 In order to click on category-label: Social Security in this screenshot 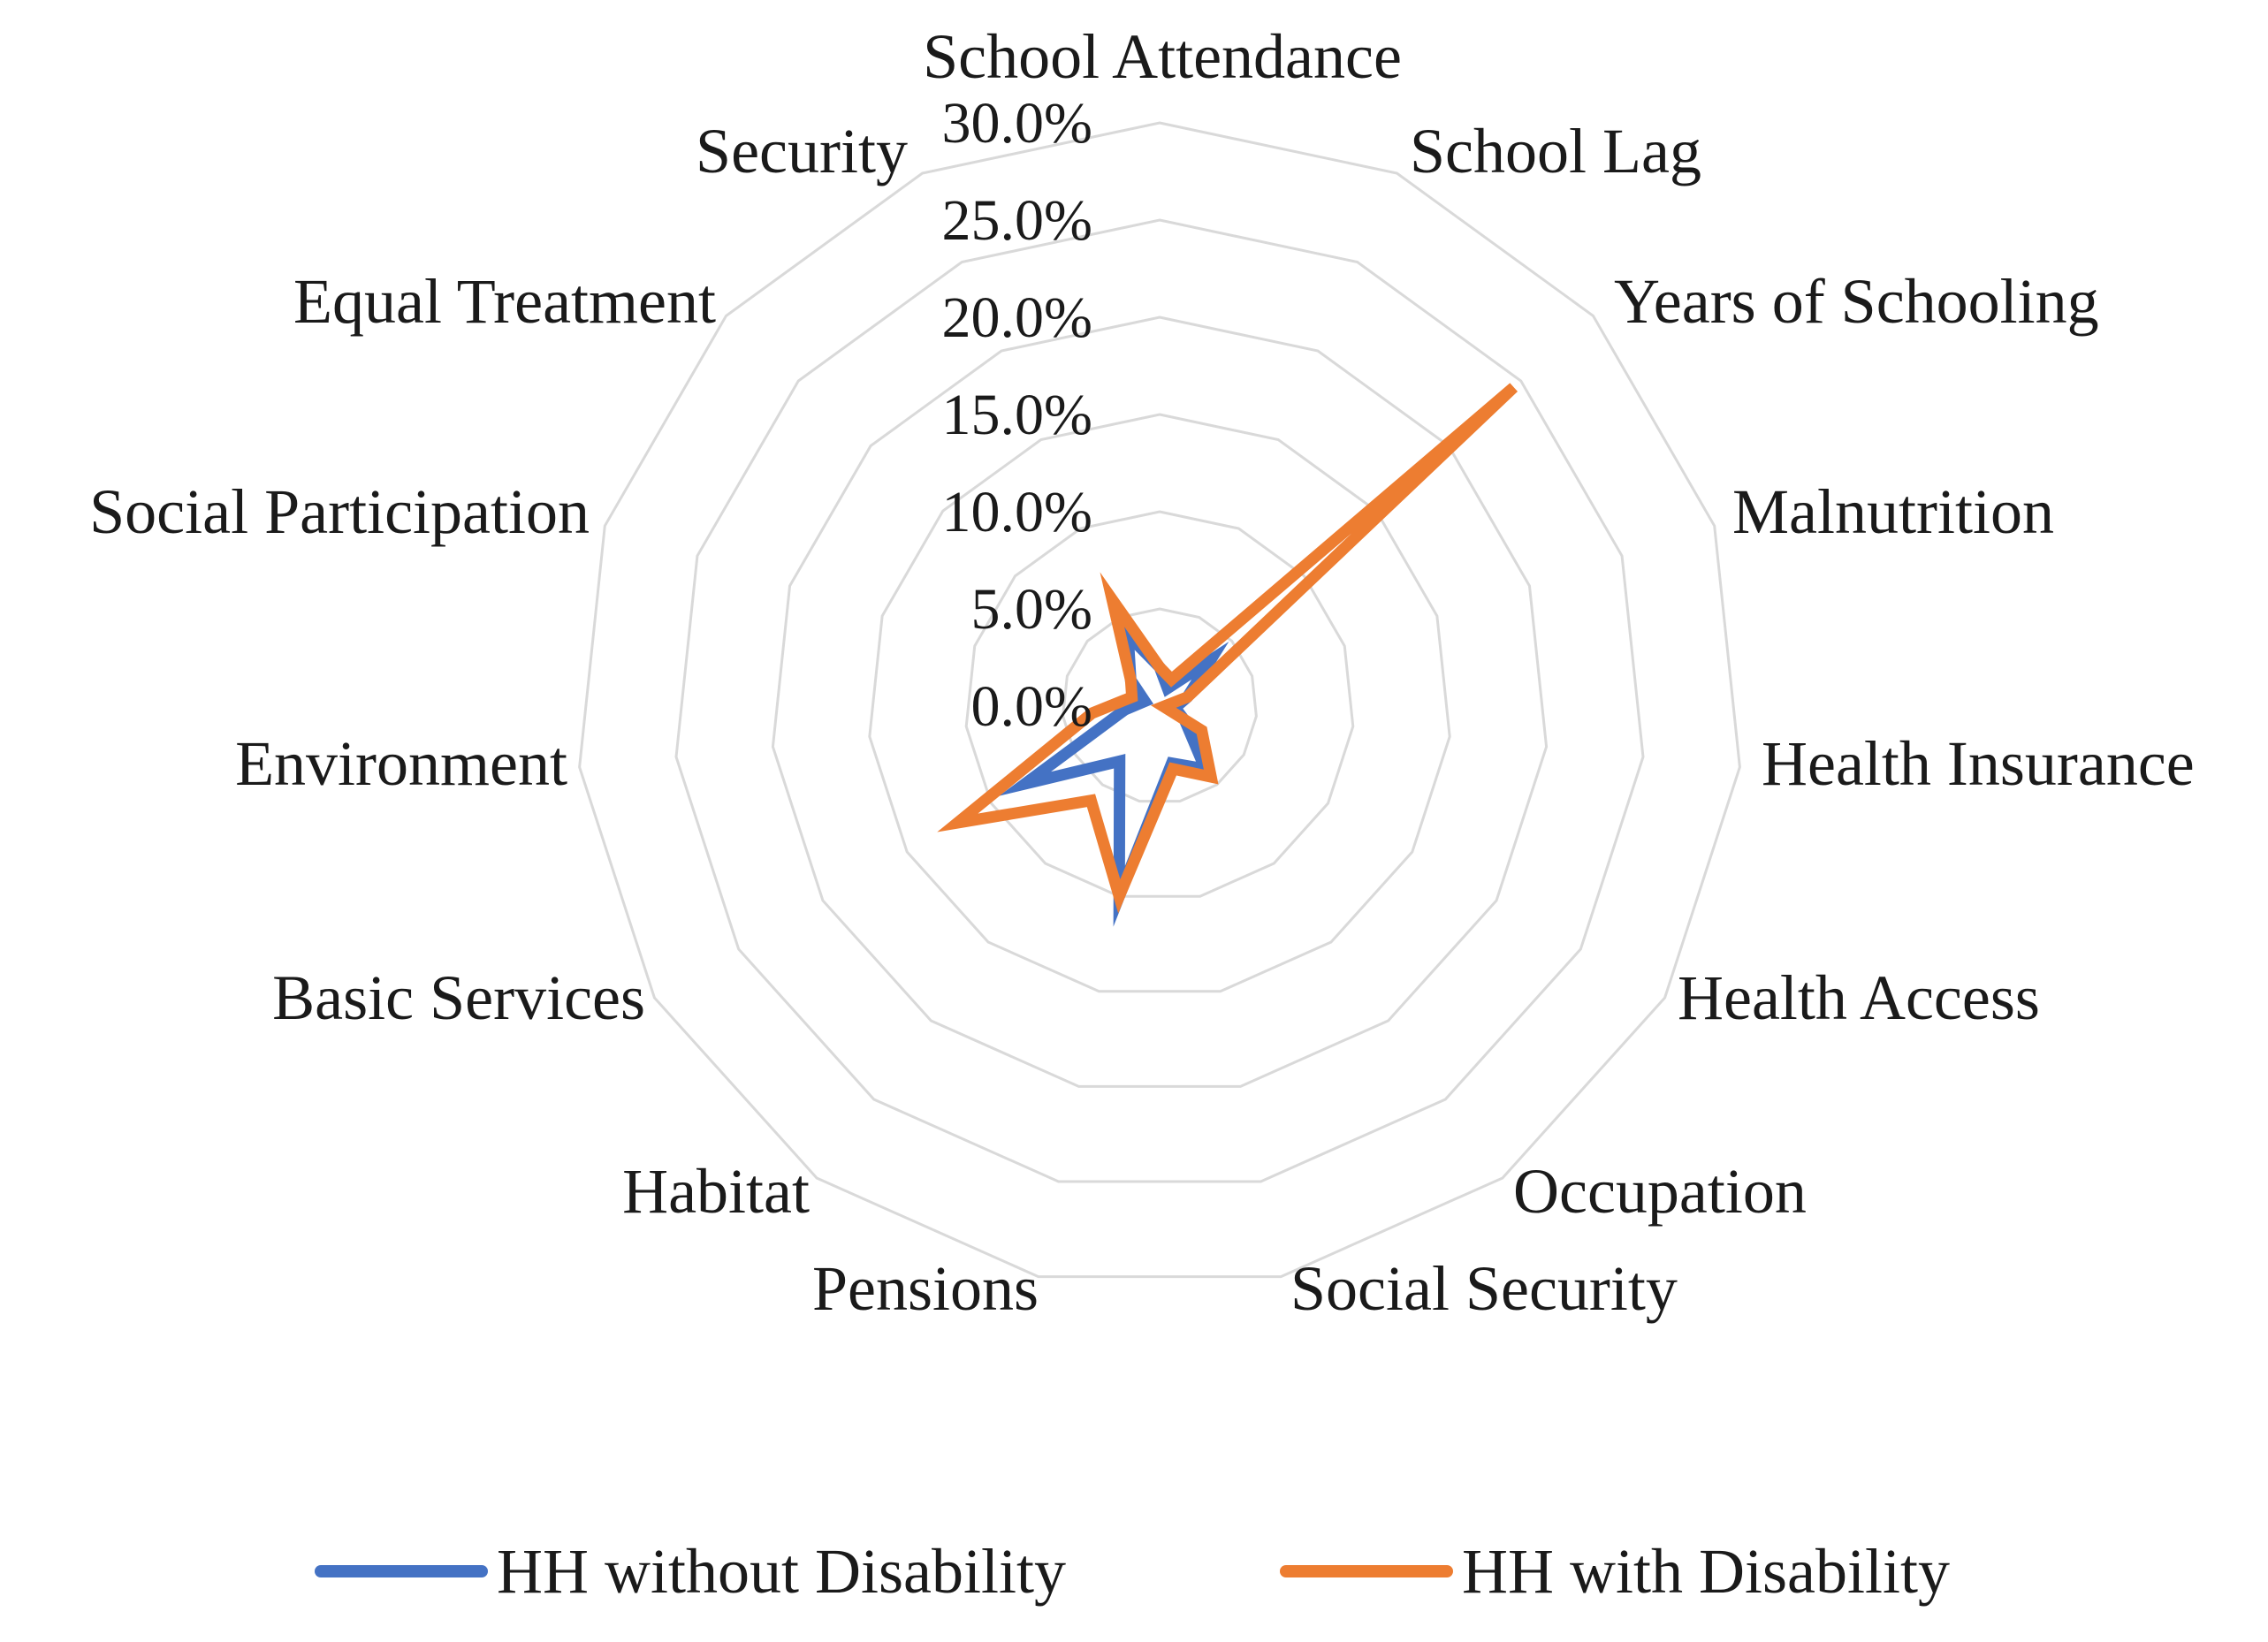, I will do `click(1484, 1288)`.